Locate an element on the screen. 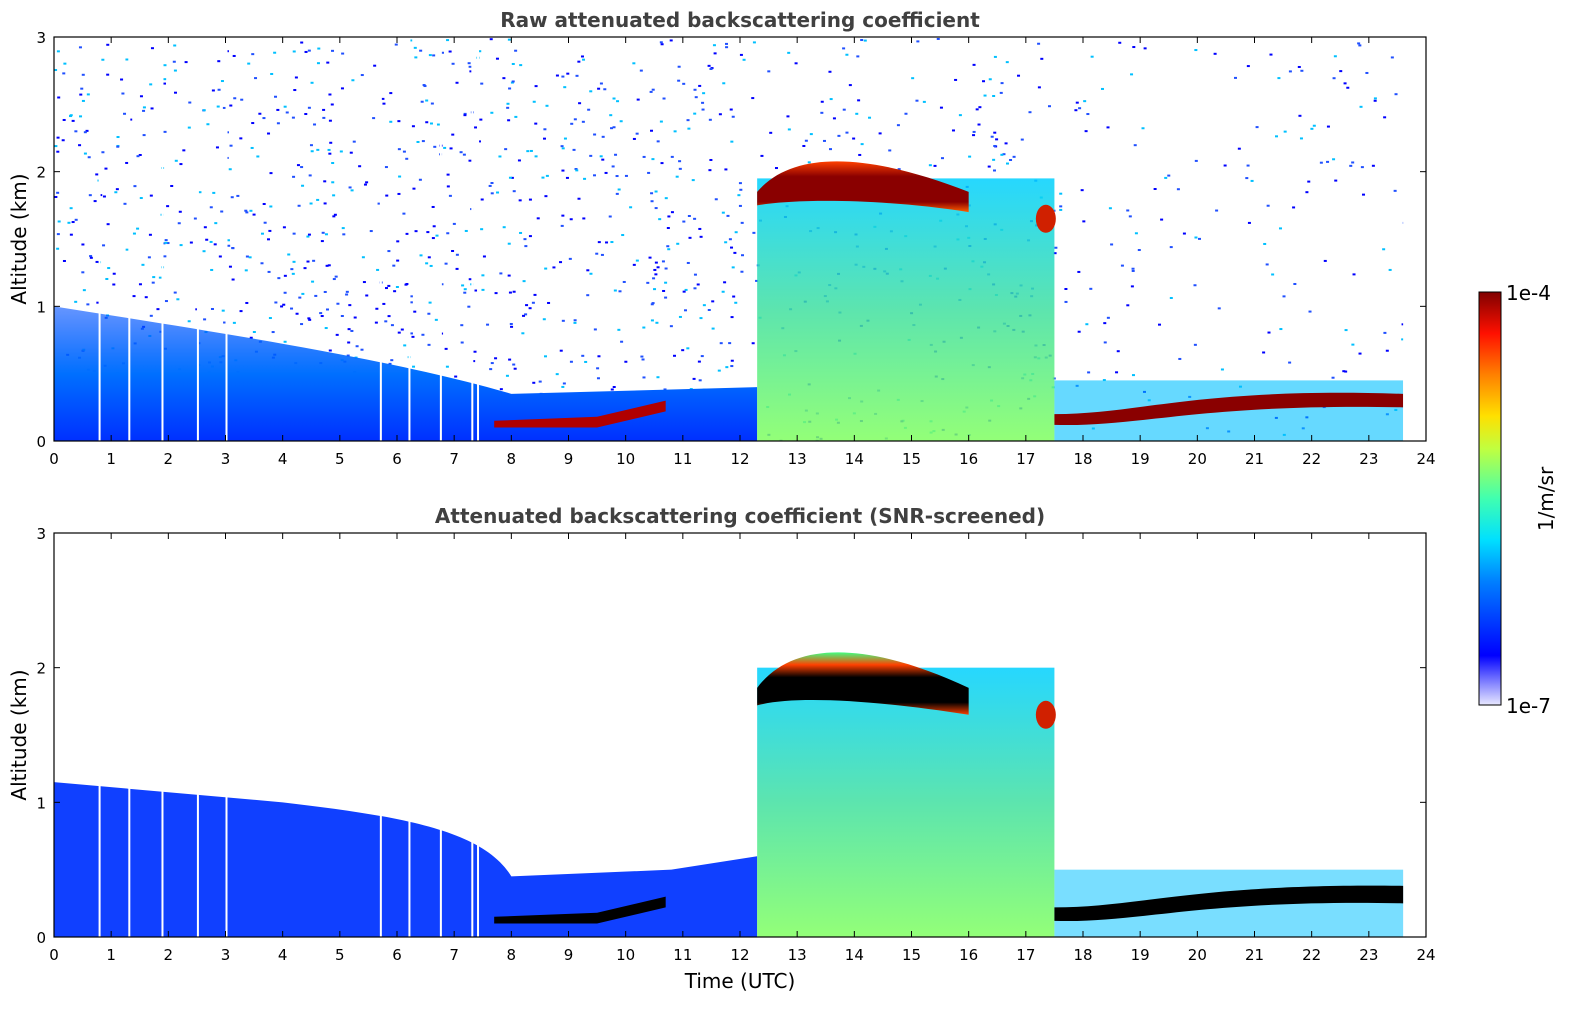 The width and height of the screenshot is (1595, 1020). x-tick-label: 21 is located at coordinates (1254, 955).